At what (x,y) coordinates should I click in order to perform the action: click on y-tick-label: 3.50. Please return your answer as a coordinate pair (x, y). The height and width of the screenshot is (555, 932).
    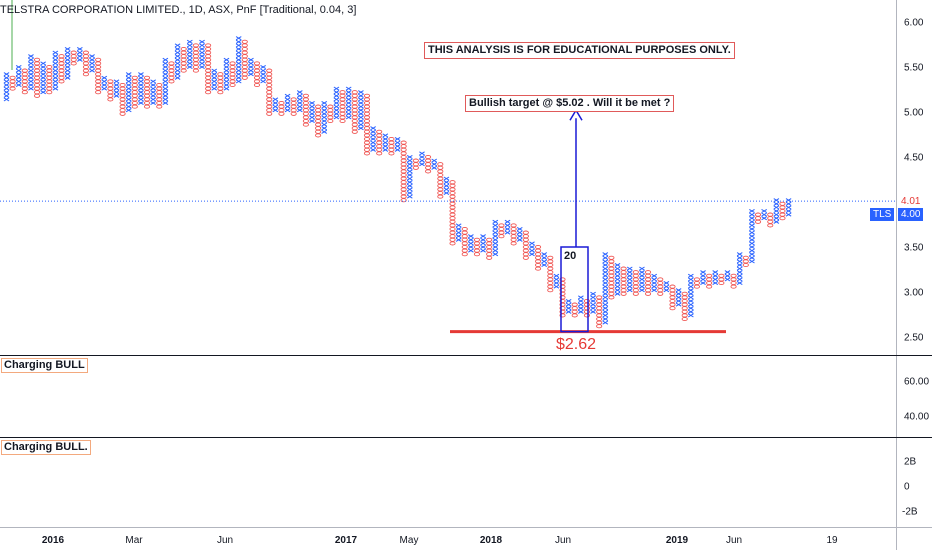
    Looking at the image, I should click on (914, 248).